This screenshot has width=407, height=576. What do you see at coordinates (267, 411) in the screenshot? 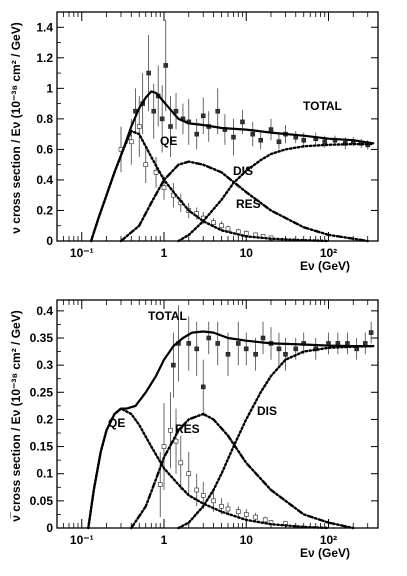
I see `dis-curve-label: DIS` at bounding box center [267, 411].